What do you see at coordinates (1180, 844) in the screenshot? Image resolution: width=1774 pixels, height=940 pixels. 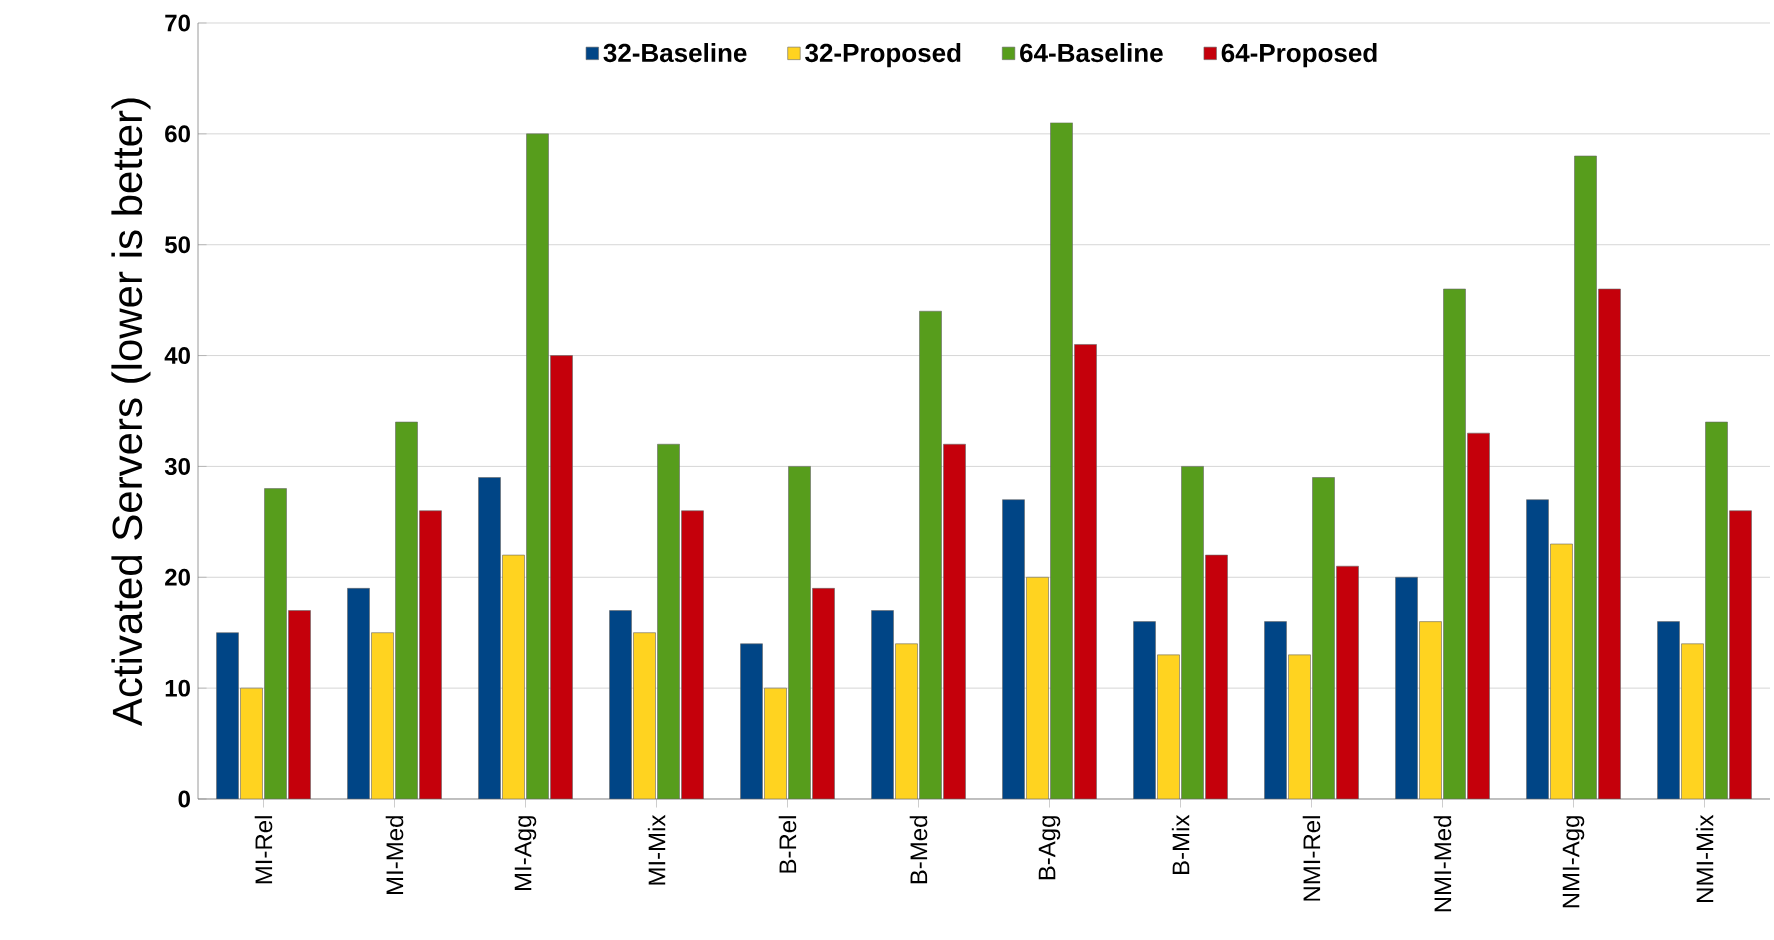 I see `x-tick-label: B-Mix` at bounding box center [1180, 844].